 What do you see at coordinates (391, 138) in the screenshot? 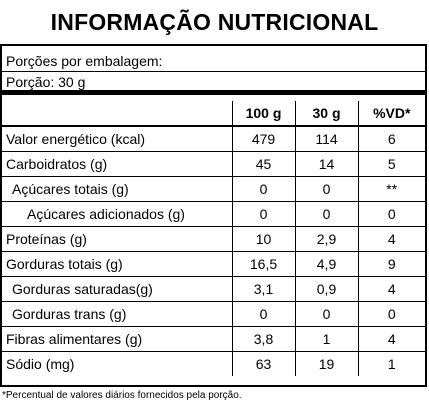
I see `value-vd: 6` at bounding box center [391, 138].